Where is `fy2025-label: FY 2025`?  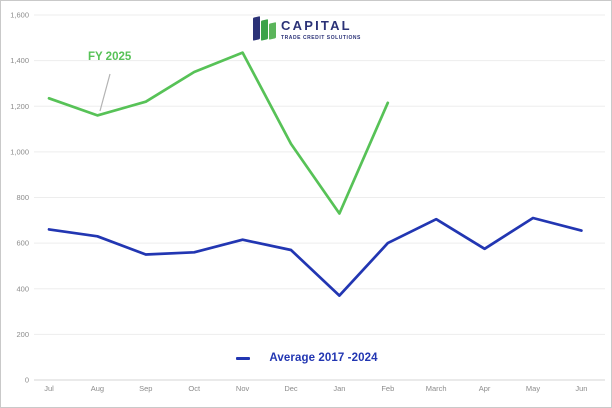
fy2025-label: FY 2025 is located at coordinates (110, 57).